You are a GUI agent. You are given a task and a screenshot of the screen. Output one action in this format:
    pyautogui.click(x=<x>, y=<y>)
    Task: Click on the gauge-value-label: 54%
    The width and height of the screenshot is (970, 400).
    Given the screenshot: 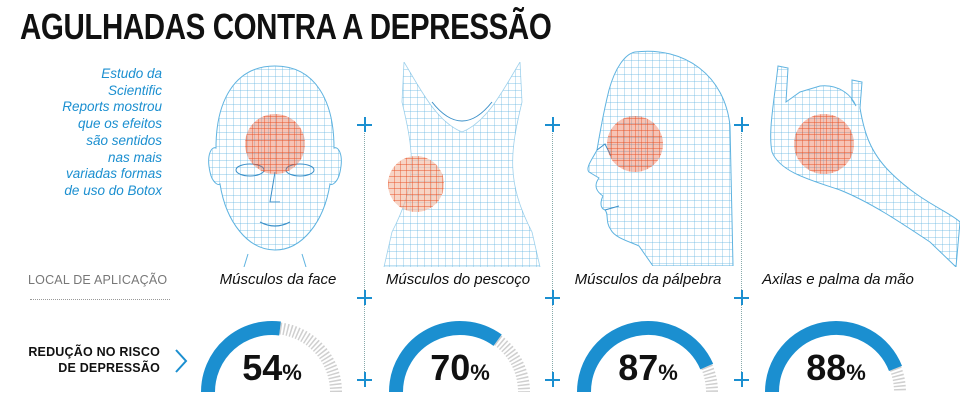 What is the action you would take?
    pyautogui.click(x=272, y=367)
    